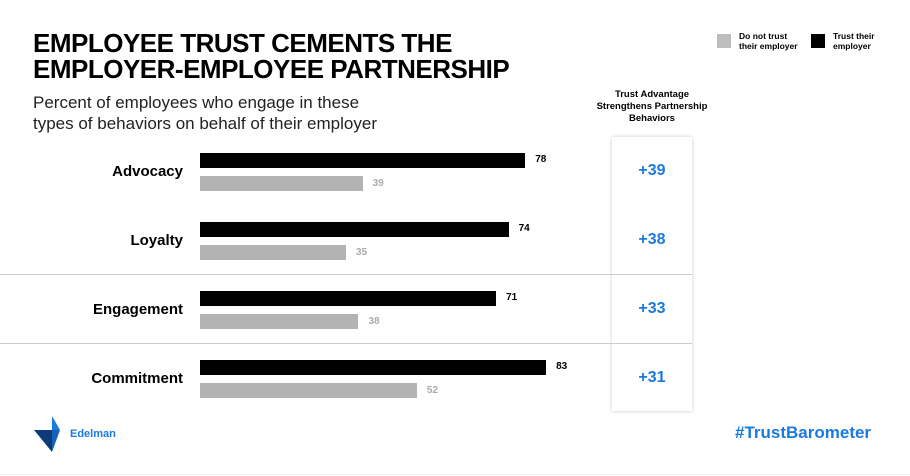 The width and height of the screenshot is (910, 476). I want to click on brand-name: Edelman, so click(93, 434).